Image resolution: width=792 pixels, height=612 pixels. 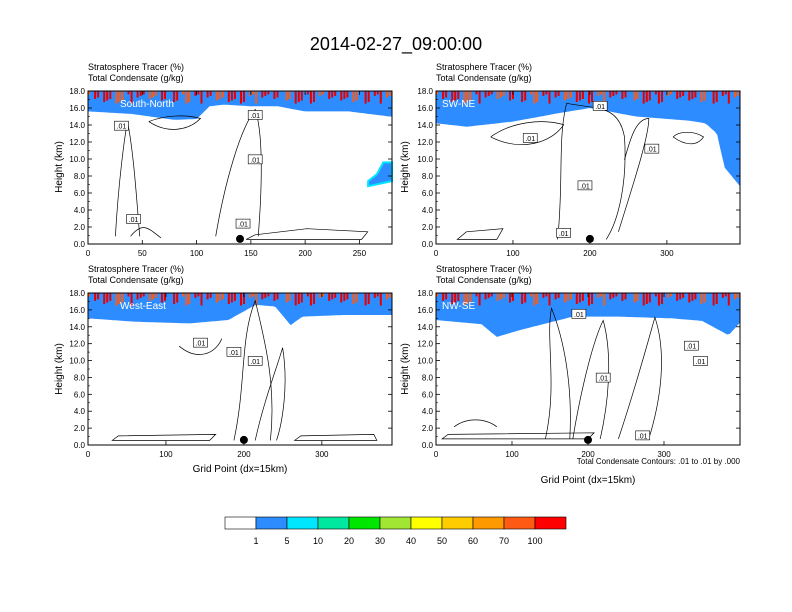 I want to click on panel-label: SW-NE, so click(x=458, y=104).